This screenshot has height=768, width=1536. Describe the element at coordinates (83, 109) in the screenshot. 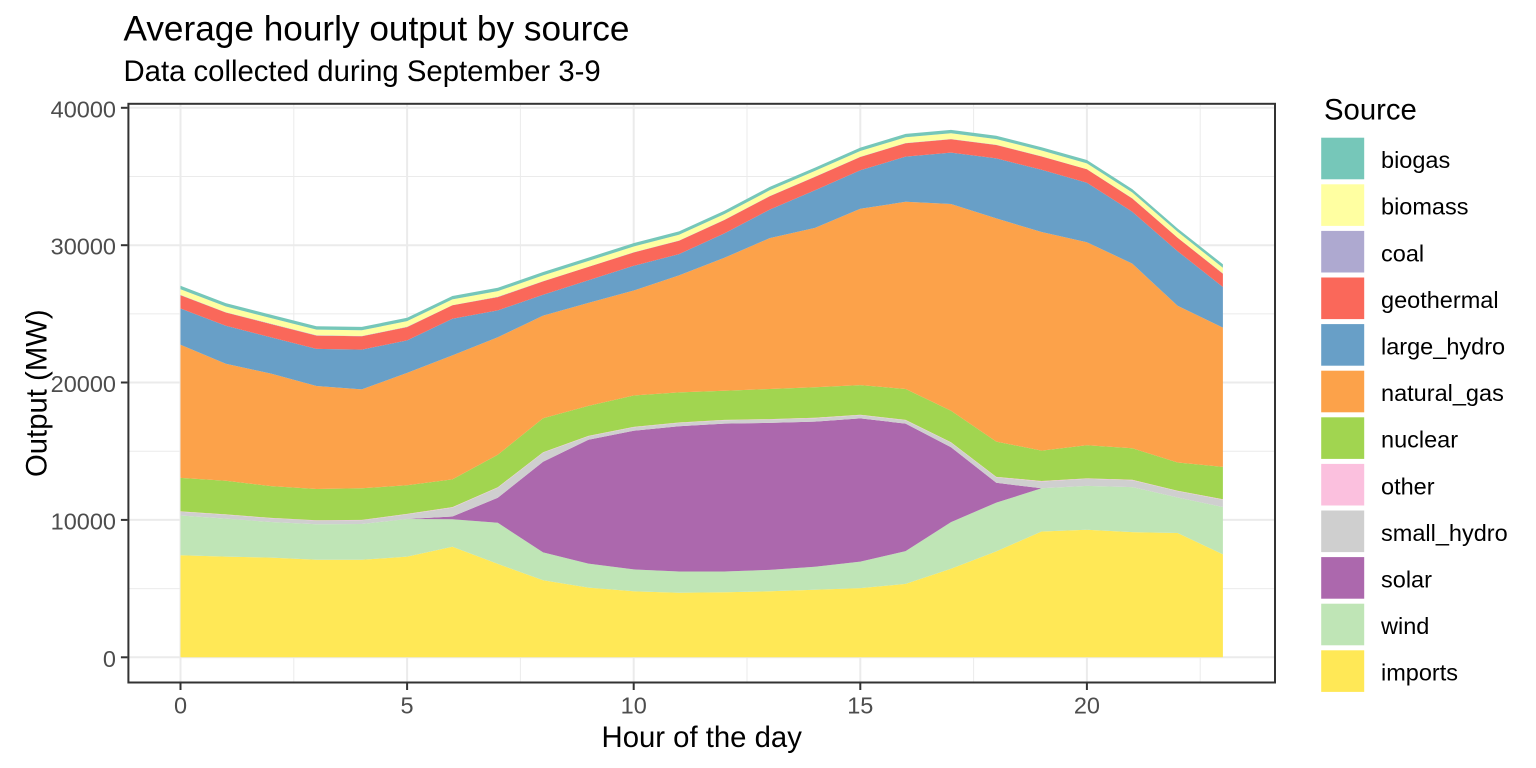

I see `svg-text: 40000` at that location.